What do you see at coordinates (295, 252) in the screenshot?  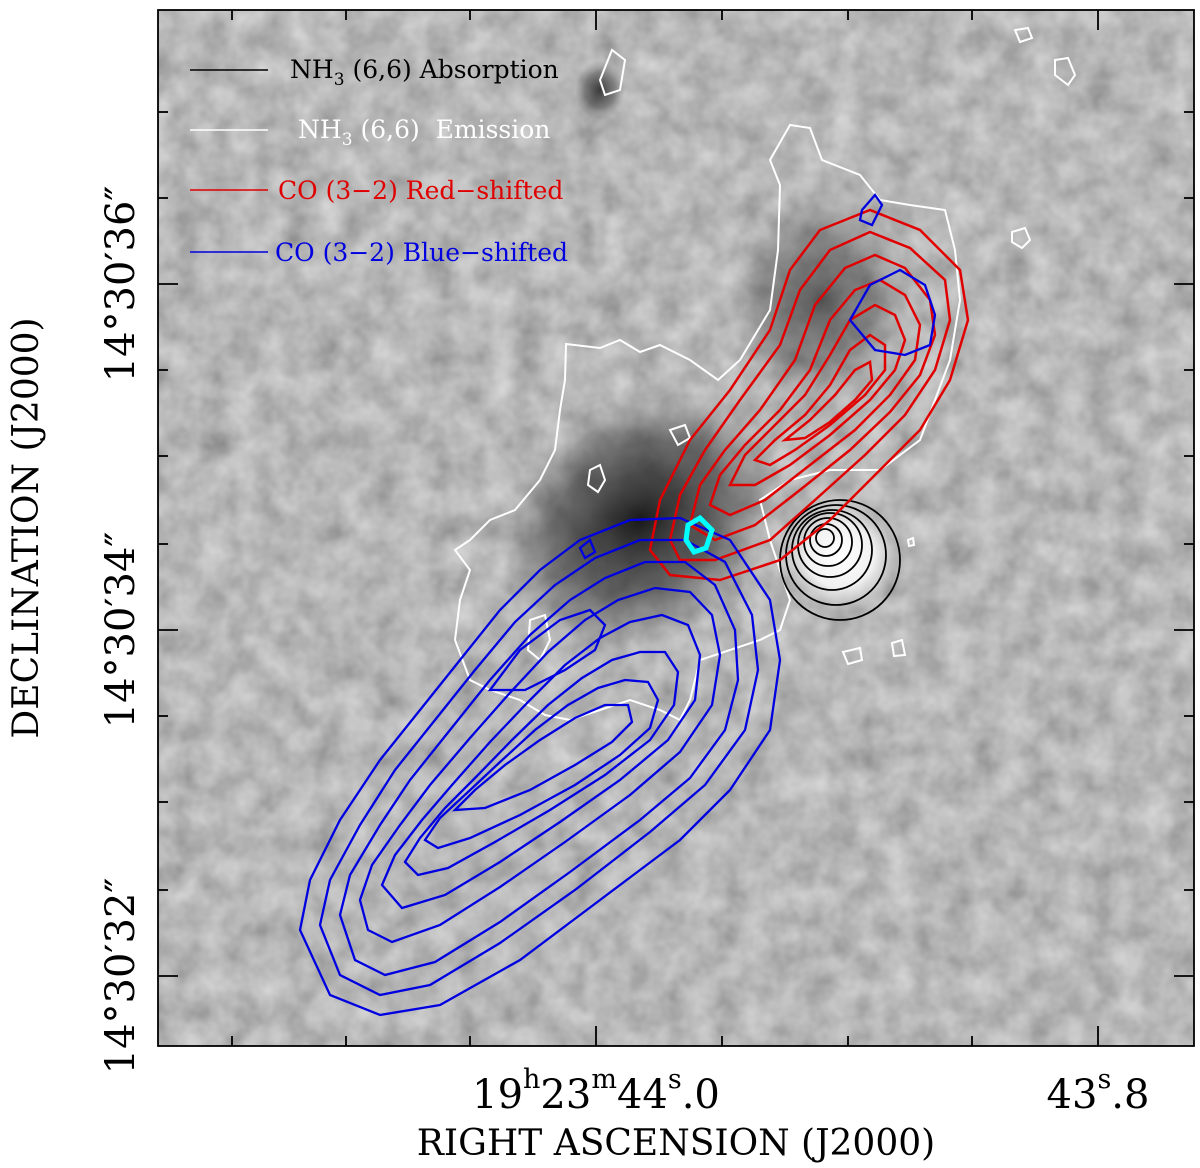 I see `legend-label-blue-species: CO` at bounding box center [295, 252].